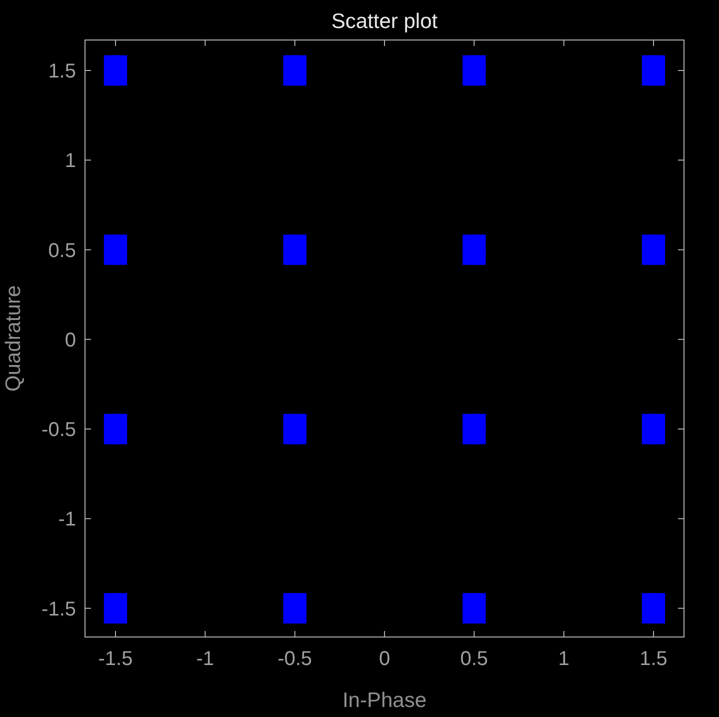 The height and width of the screenshot is (717, 719). Describe the element at coordinates (59, 609) in the screenshot. I see `y-tick-label: -1.5` at that location.